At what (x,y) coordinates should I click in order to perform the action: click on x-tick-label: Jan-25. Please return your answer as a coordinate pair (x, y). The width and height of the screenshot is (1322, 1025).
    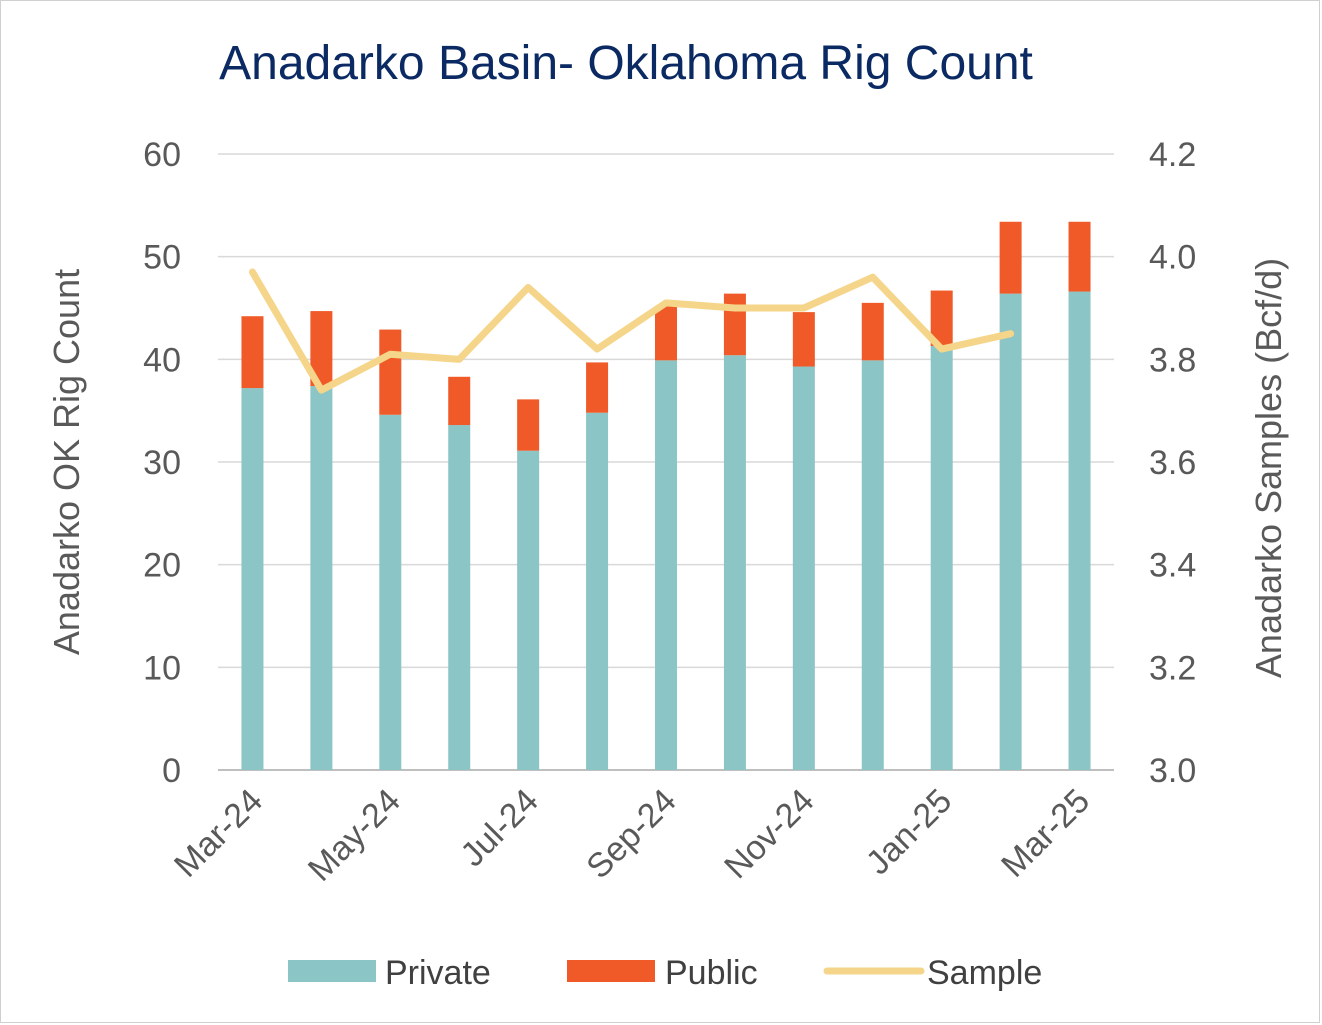
    Looking at the image, I should click on (909, 832).